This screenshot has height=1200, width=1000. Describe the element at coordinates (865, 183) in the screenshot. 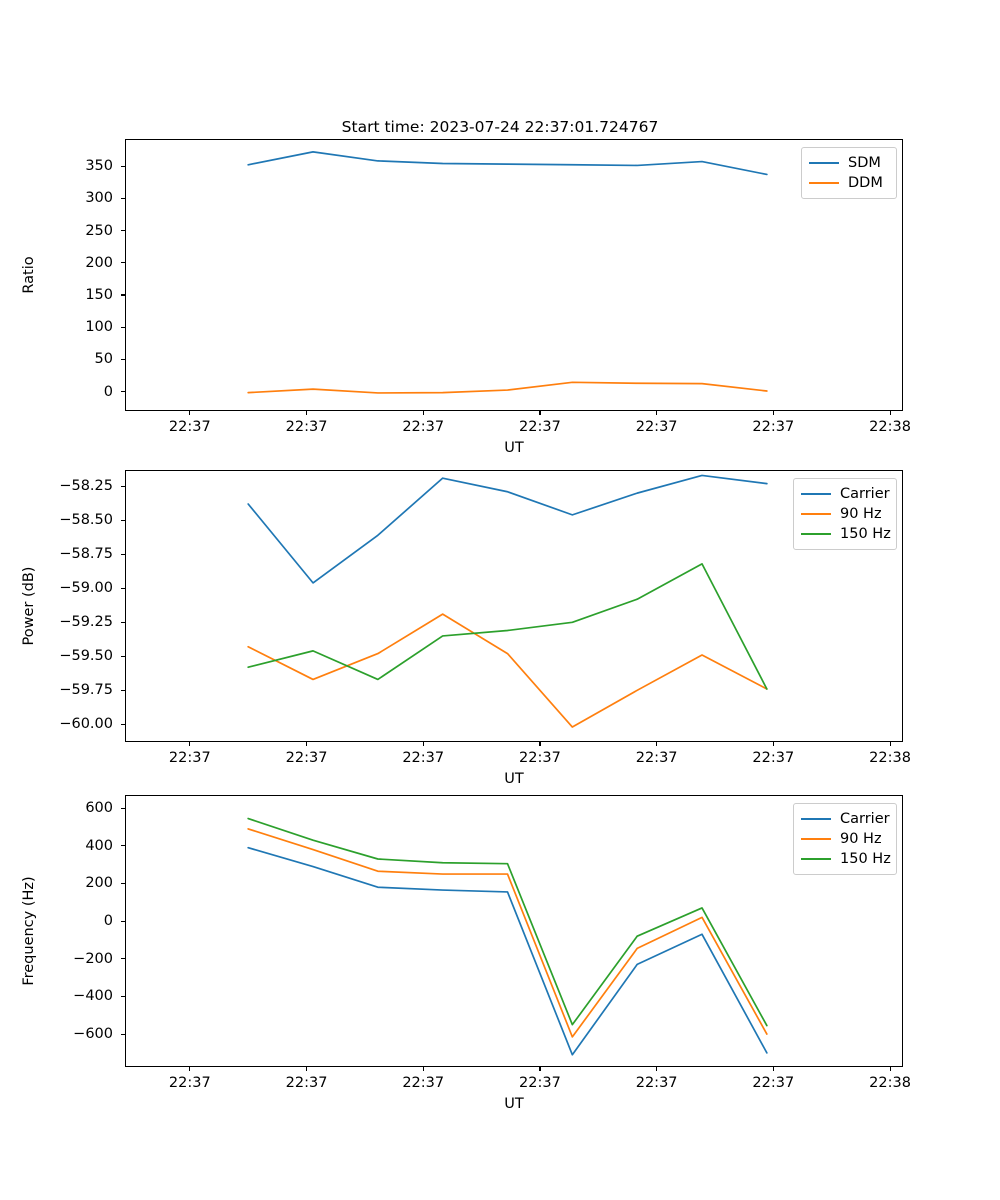

I see `legend-label: DDM` at that location.